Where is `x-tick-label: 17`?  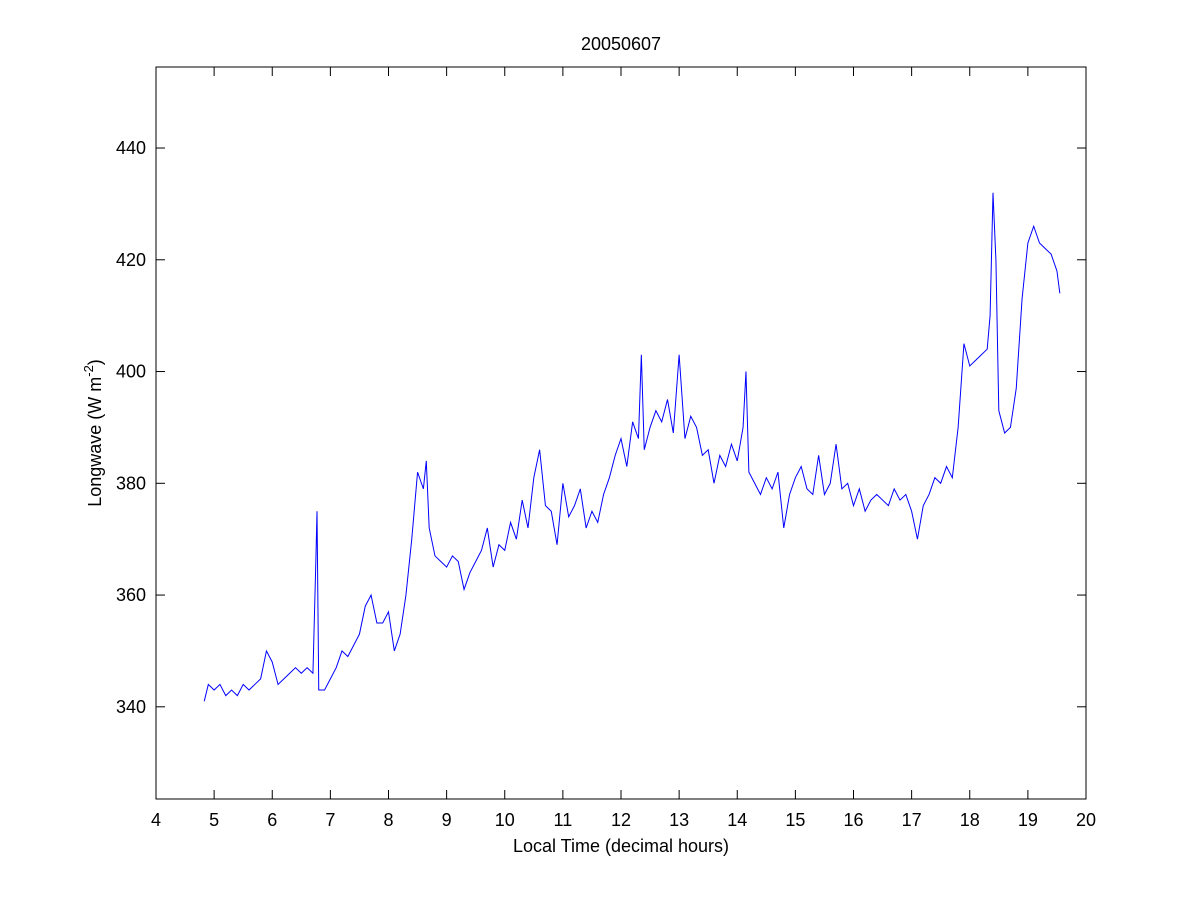 x-tick-label: 17 is located at coordinates (912, 820).